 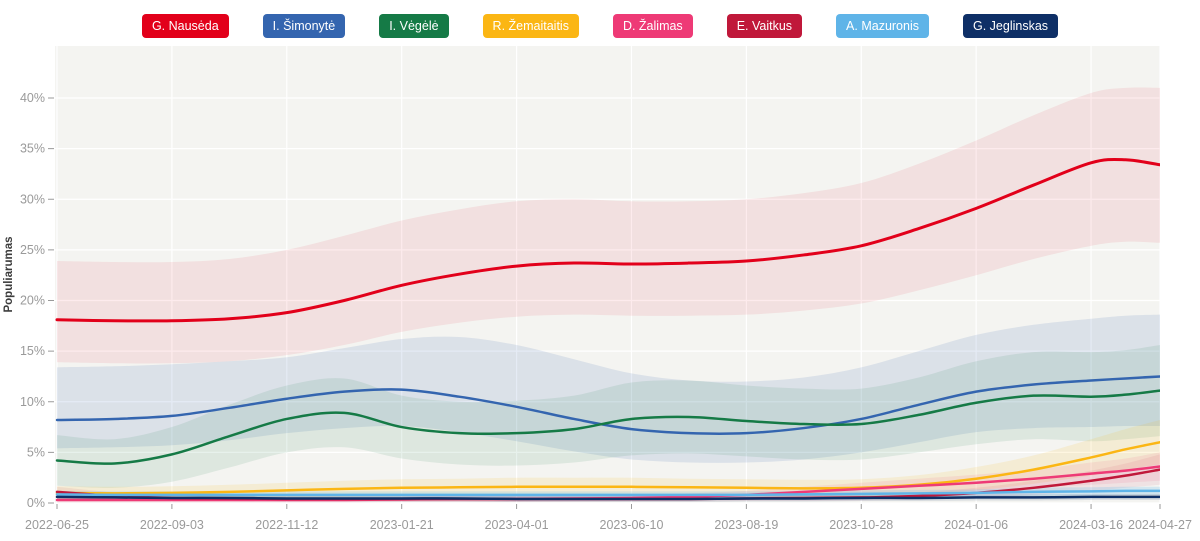 What do you see at coordinates (1011, 26) in the screenshot?
I see `legend-item-g-jeglinskas: G. Jeglinskas` at bounding box center [1011, 26].